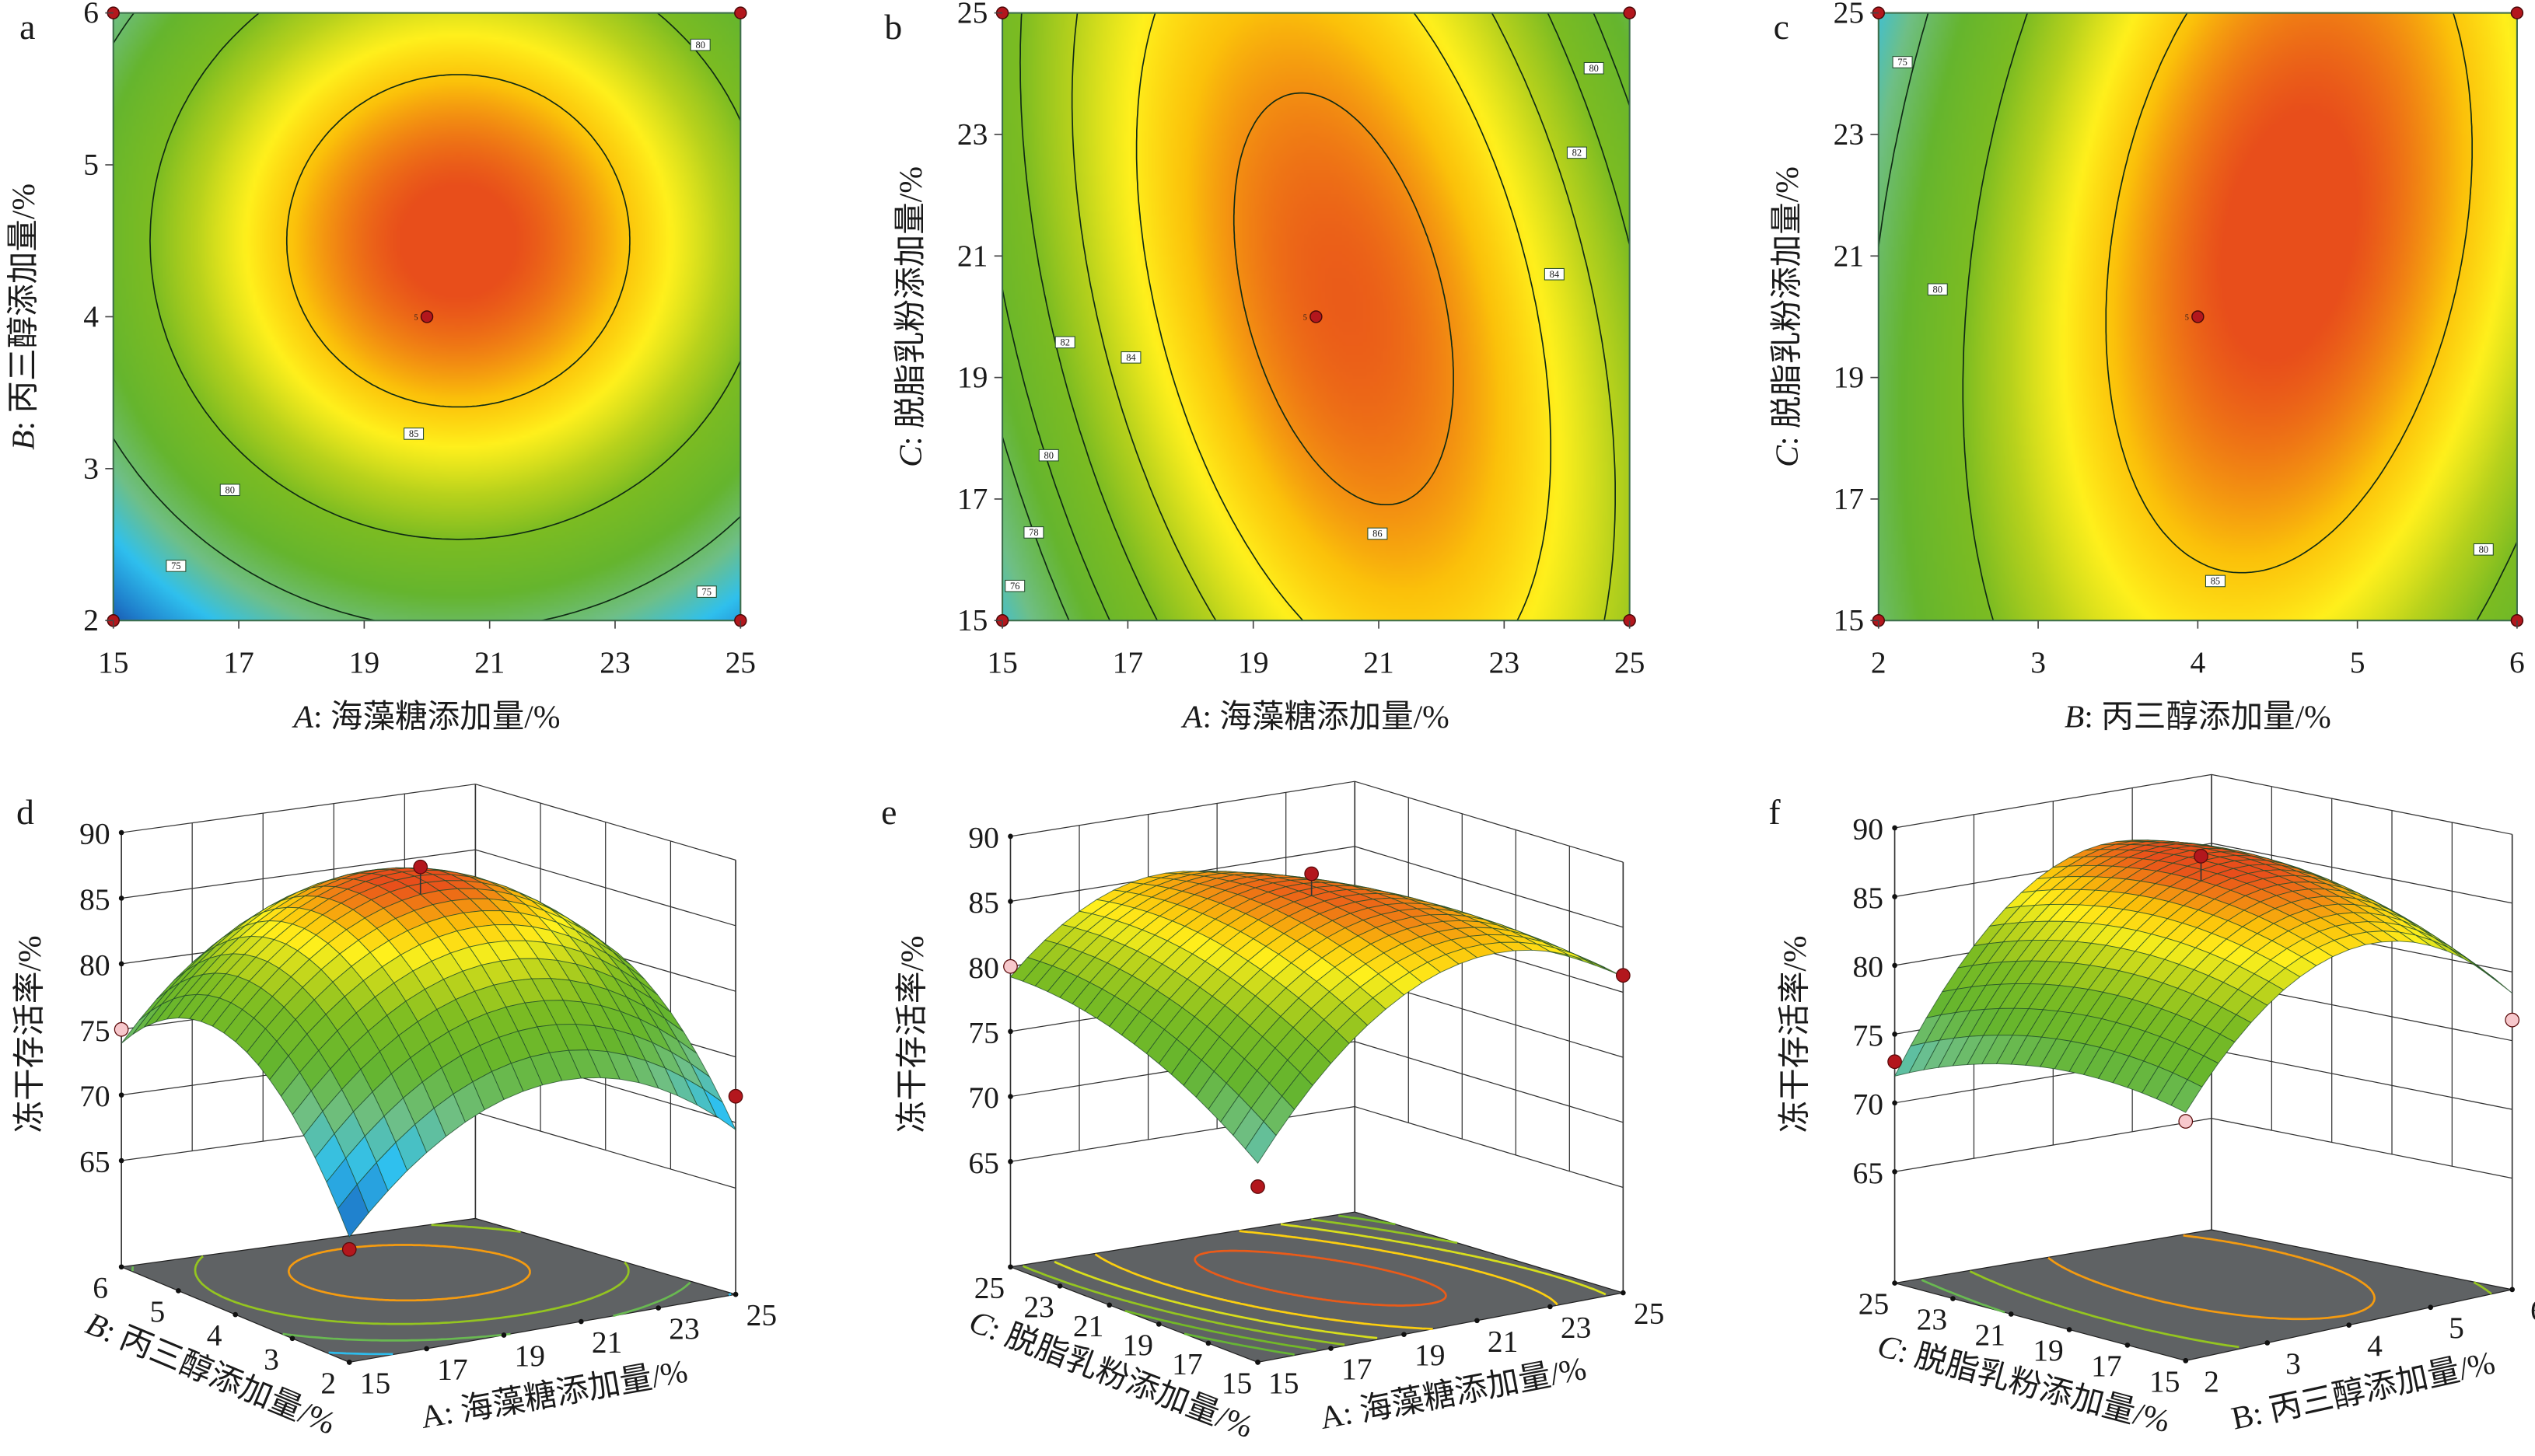 The width and height of the screenshot is (2535, 1456). I want to click on contour-lines, so click(427, 316).